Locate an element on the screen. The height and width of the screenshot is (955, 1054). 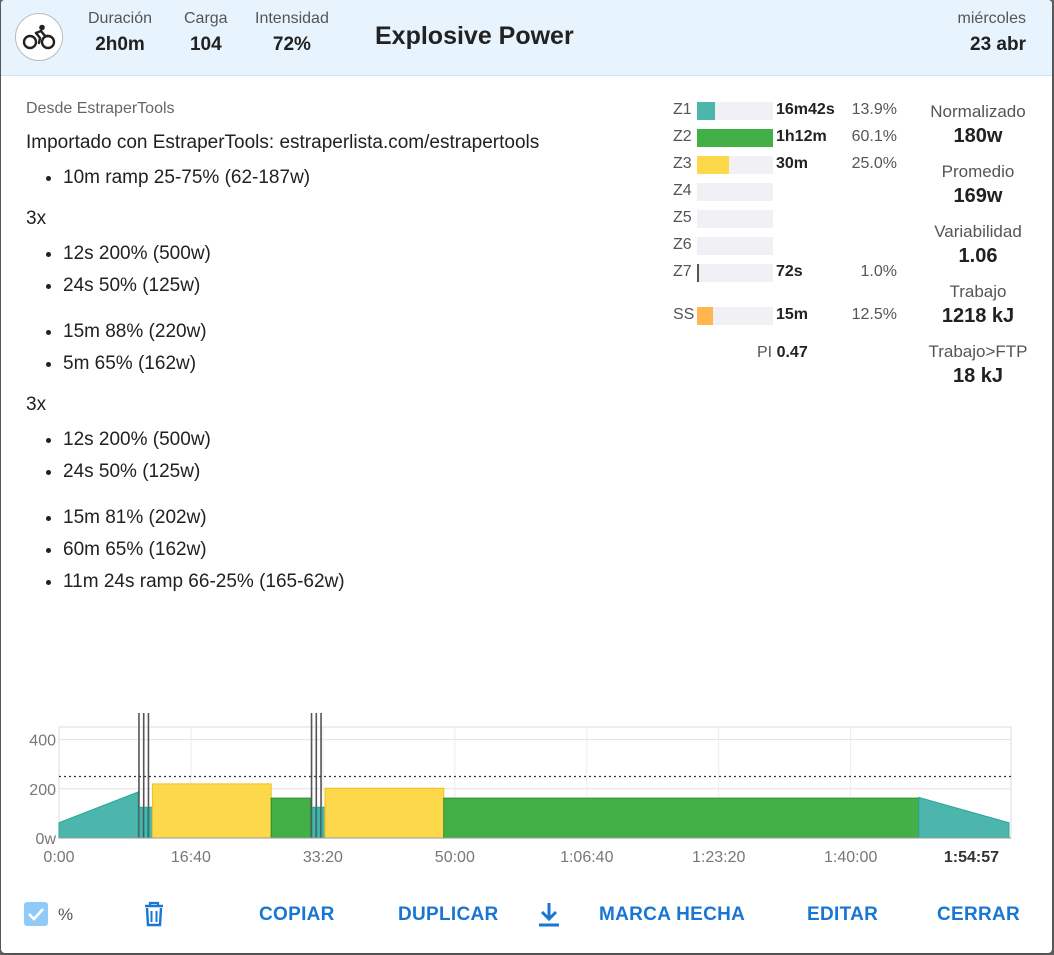
mark-done-button: MARCA HECHA is located at coordinates (672, 914).